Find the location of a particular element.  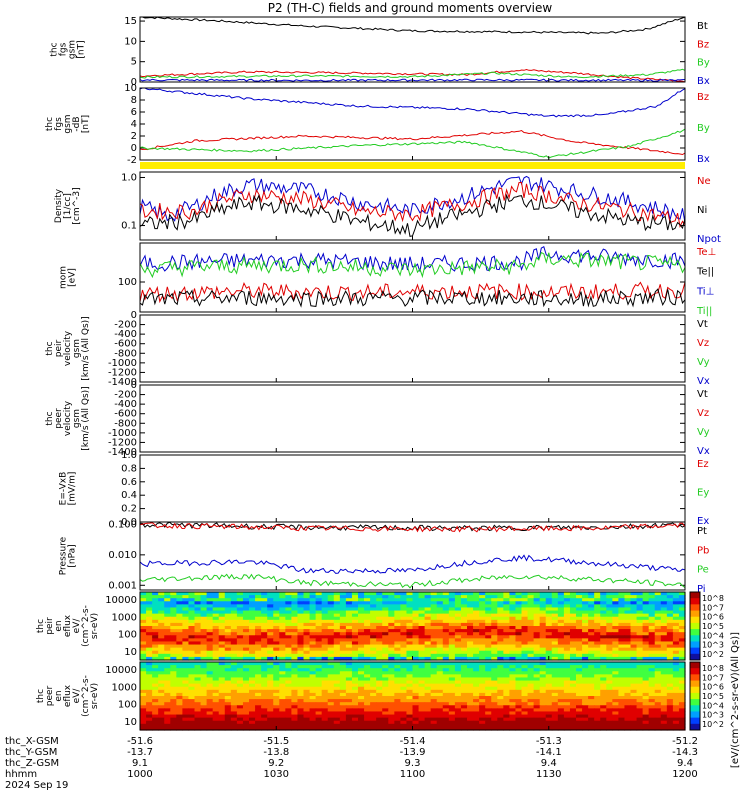

ylabel-line: velocity is located at coordinates (68, 418).